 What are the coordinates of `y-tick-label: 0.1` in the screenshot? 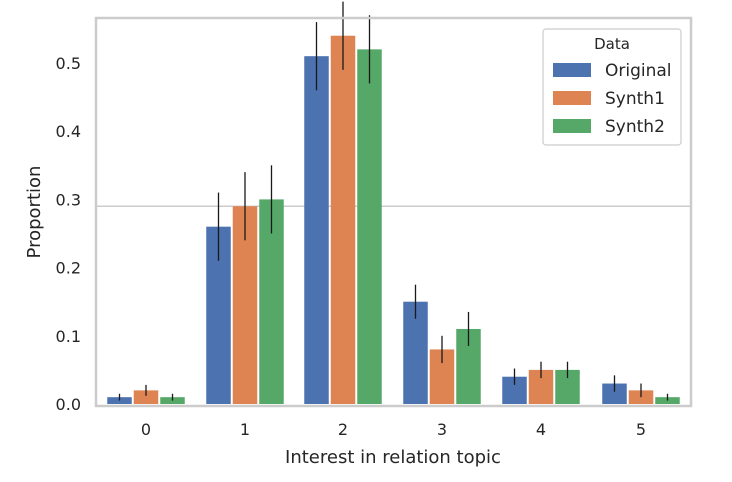 It's located at (68, 336).